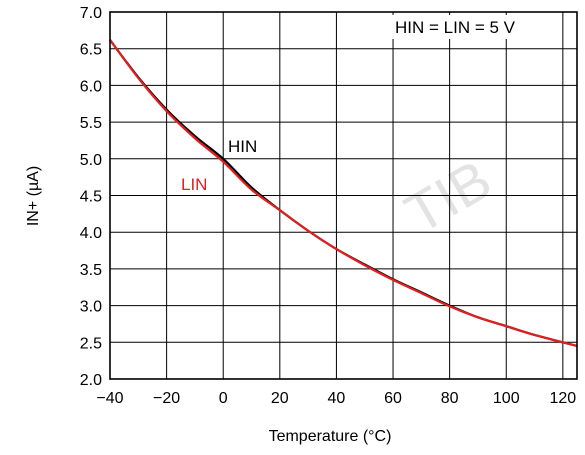  Describe the element at coordinates (242, 146) in the screenshot. I see `series-label-hin: HIN` at that location.